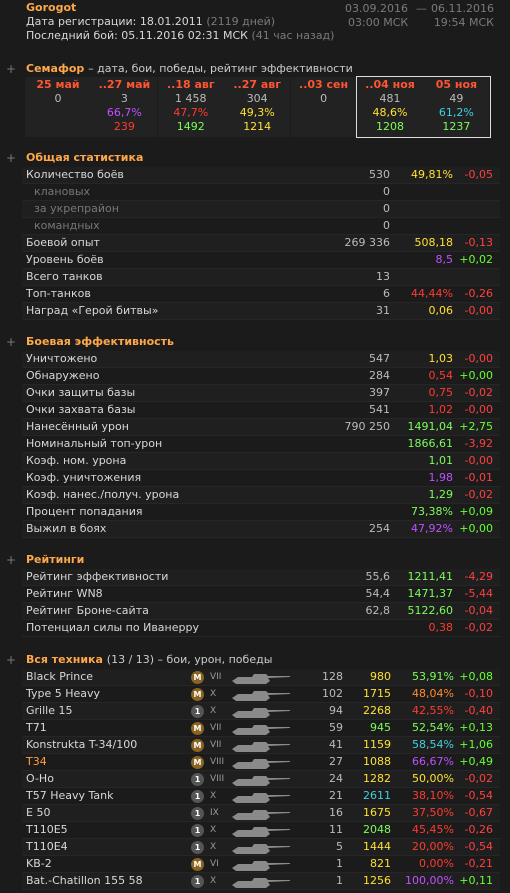 The image size is (510, 893). Describe the element at coordinates (433, 676) in the screenshot. I see `vehicle-wins: 53,91%` at that location.